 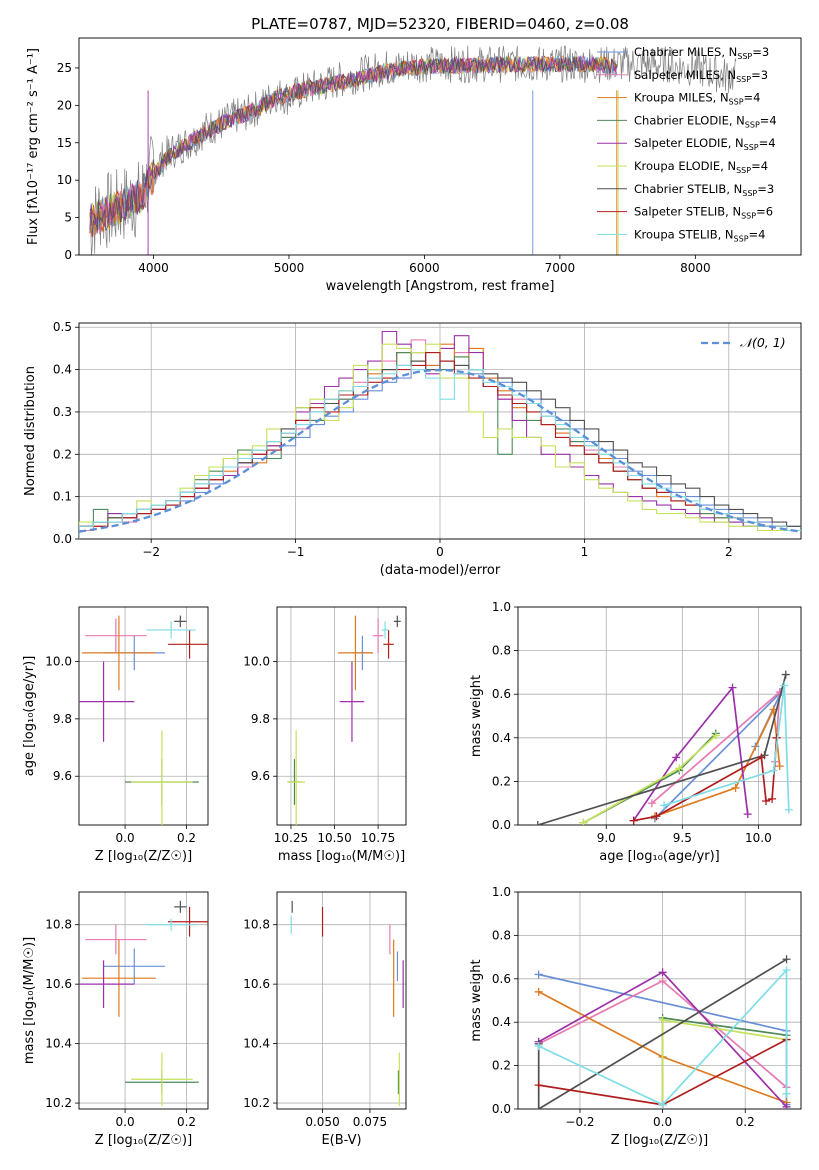 What do you see at coordinates (440, 286) in the screenshot?
I see `x-axis-label: wavelength [Angstrom, rest frame]` at bounding box center [440, 286].